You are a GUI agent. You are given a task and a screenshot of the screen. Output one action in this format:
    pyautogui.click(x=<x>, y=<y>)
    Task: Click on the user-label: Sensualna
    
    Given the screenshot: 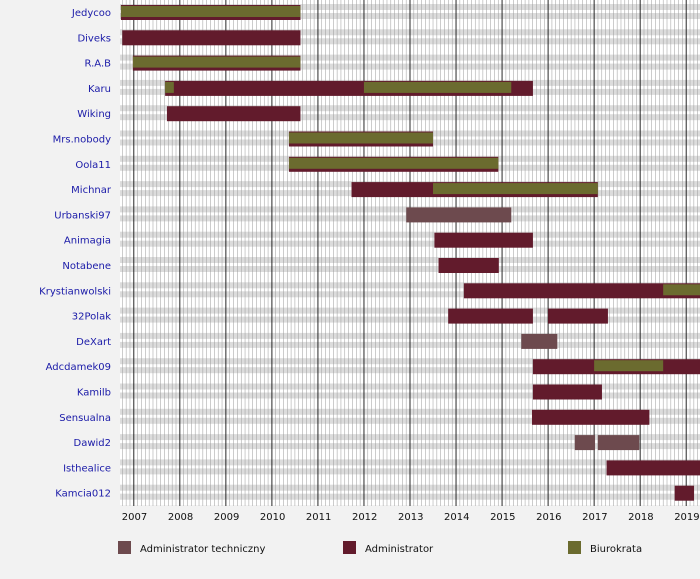 What is the action you would take?
    pyautogui.click(x=85, y=418)
    